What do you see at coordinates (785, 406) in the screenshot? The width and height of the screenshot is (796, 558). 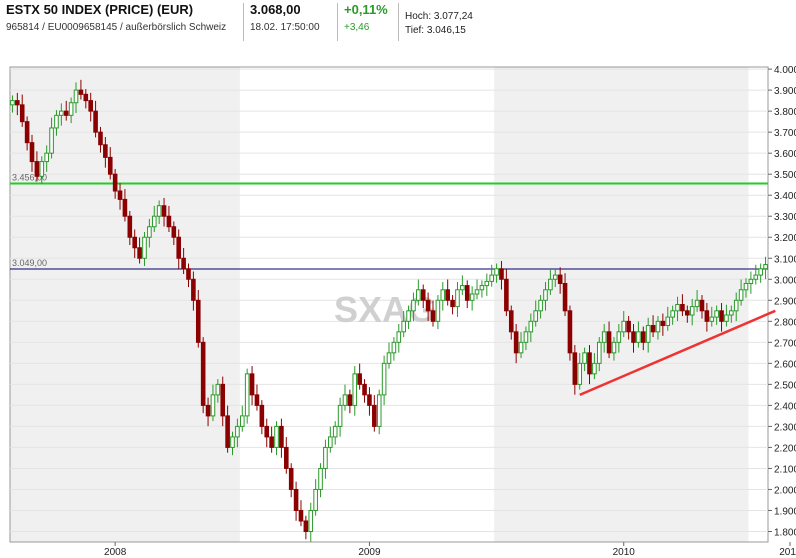 I see `y-tick-label: 2.400` at bounding box center [785, 406].